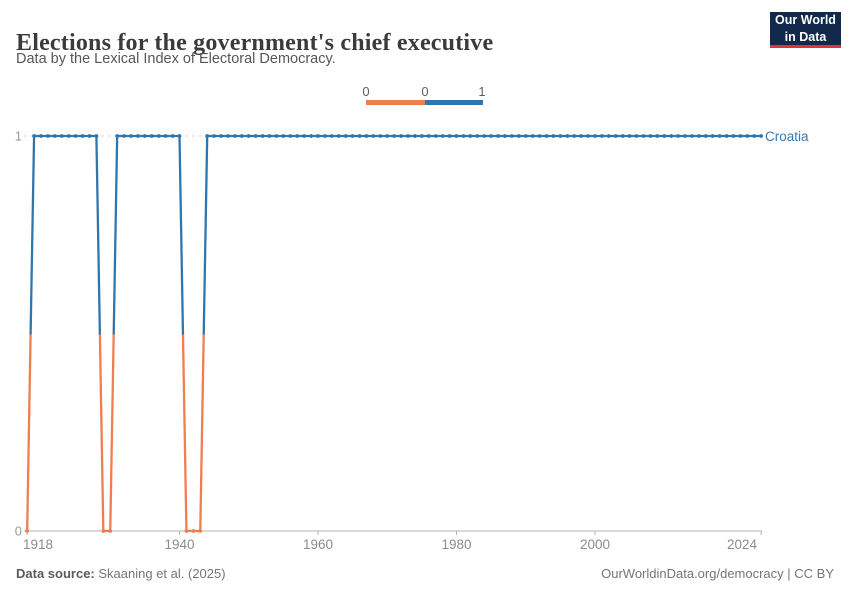 This screenshot has width=850, height=600. Describe the element at coordinates (482, 91) in the screenshot. I see `legend-label-max: 1` at that location.